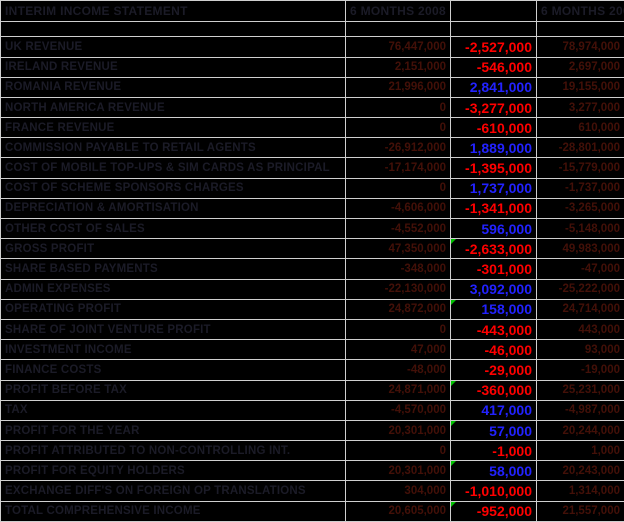 The height and width of the screenshot is (522, 624). I want to click on statement-title: INTERIM INCOME STATEMENT, so click(173, 11).